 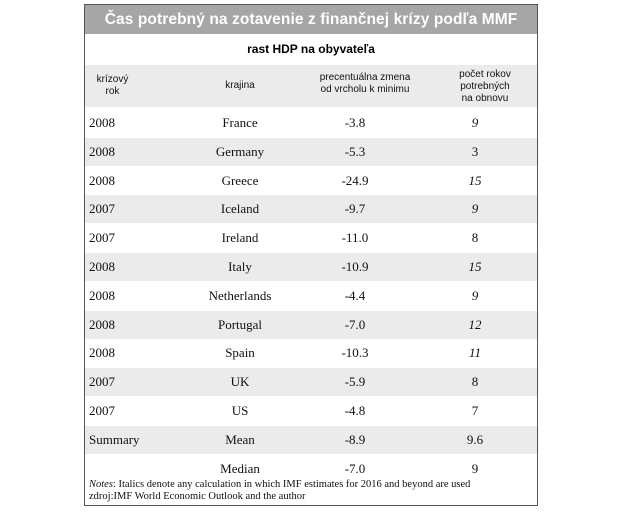 I want to click on cell-country: Mean, so click(x=240, y=439).